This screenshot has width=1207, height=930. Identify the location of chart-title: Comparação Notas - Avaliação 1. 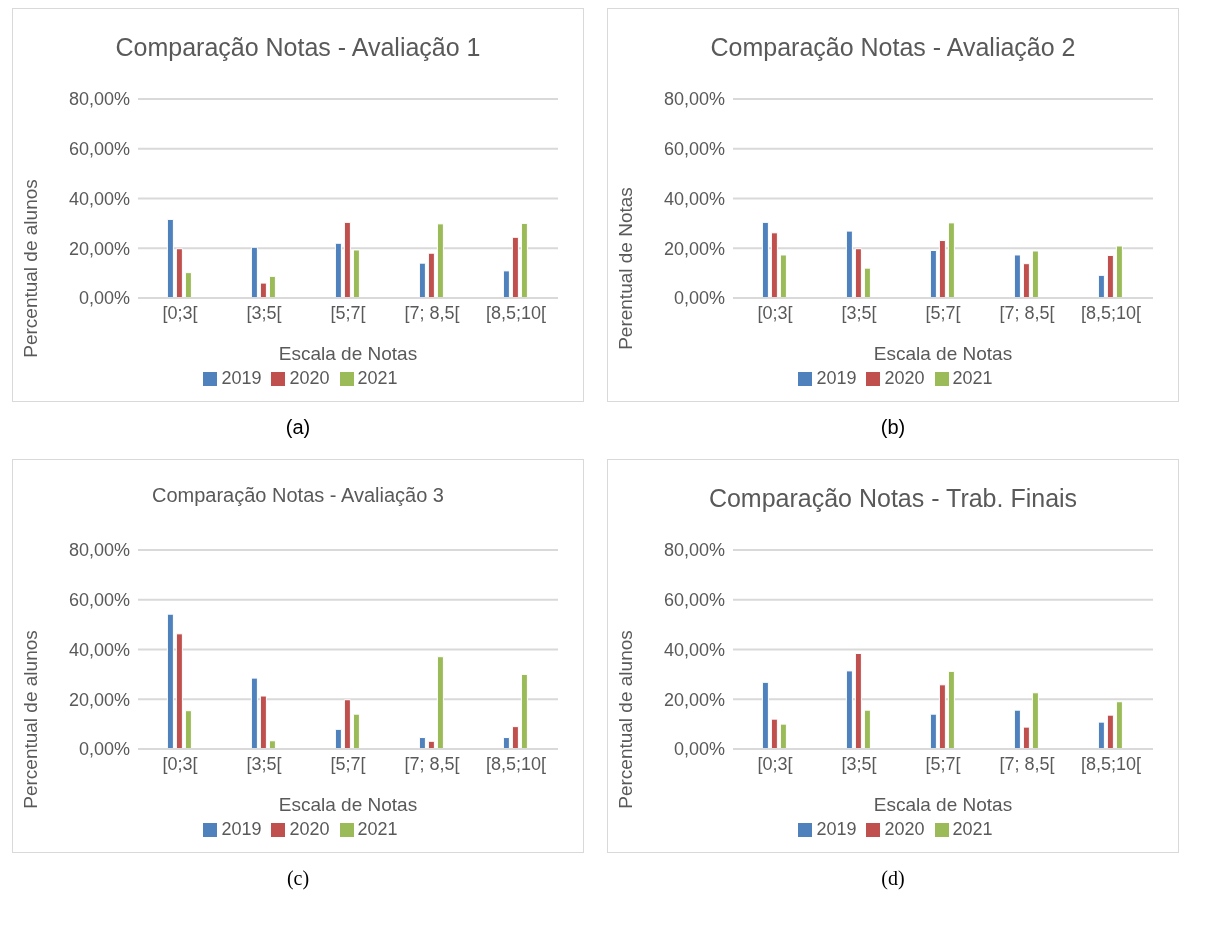
(298, 47).